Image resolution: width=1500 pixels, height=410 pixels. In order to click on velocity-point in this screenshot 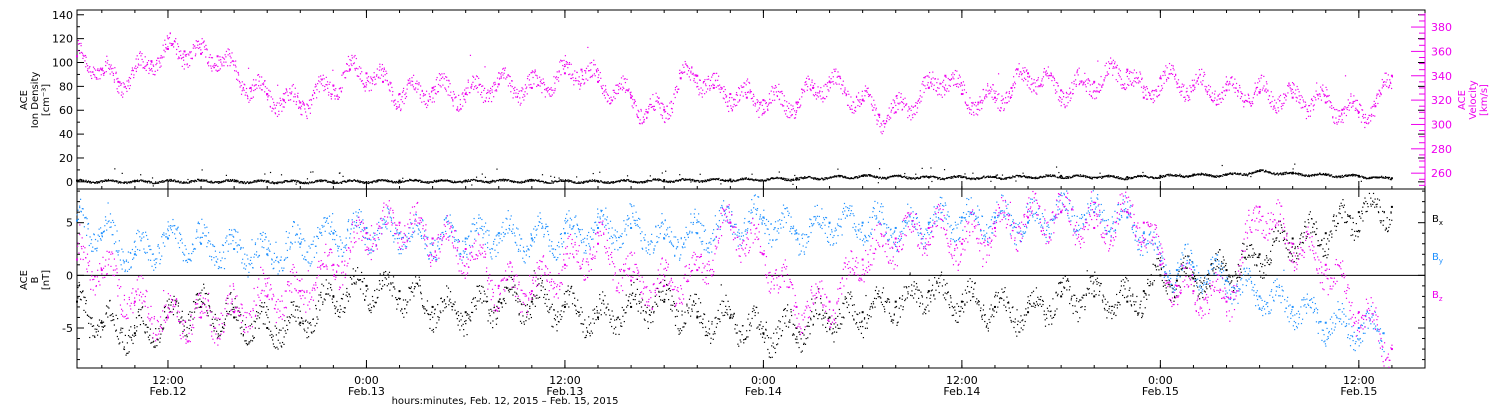, I will do `click(1028, 73)`.